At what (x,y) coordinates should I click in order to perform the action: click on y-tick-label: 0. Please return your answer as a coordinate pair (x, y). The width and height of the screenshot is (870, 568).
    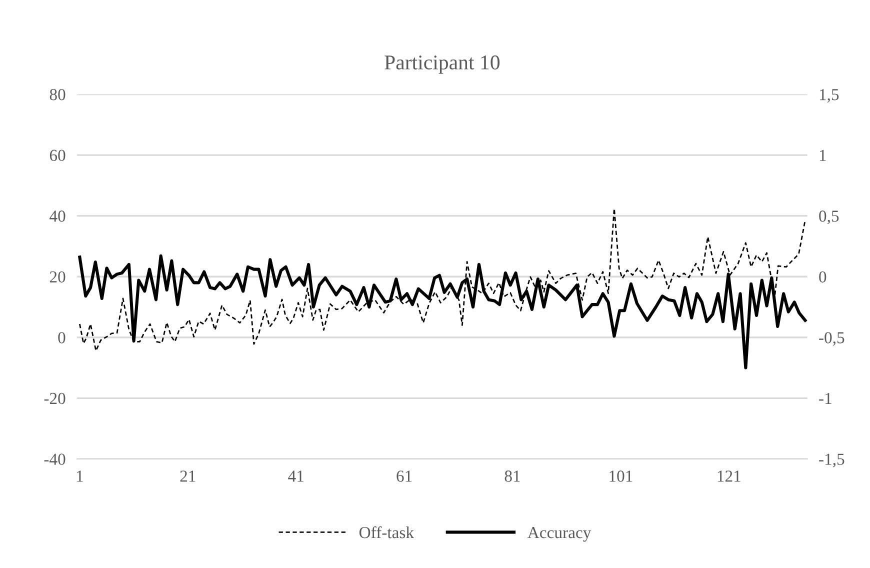
    Looking at the image, I should click on (62, 338).